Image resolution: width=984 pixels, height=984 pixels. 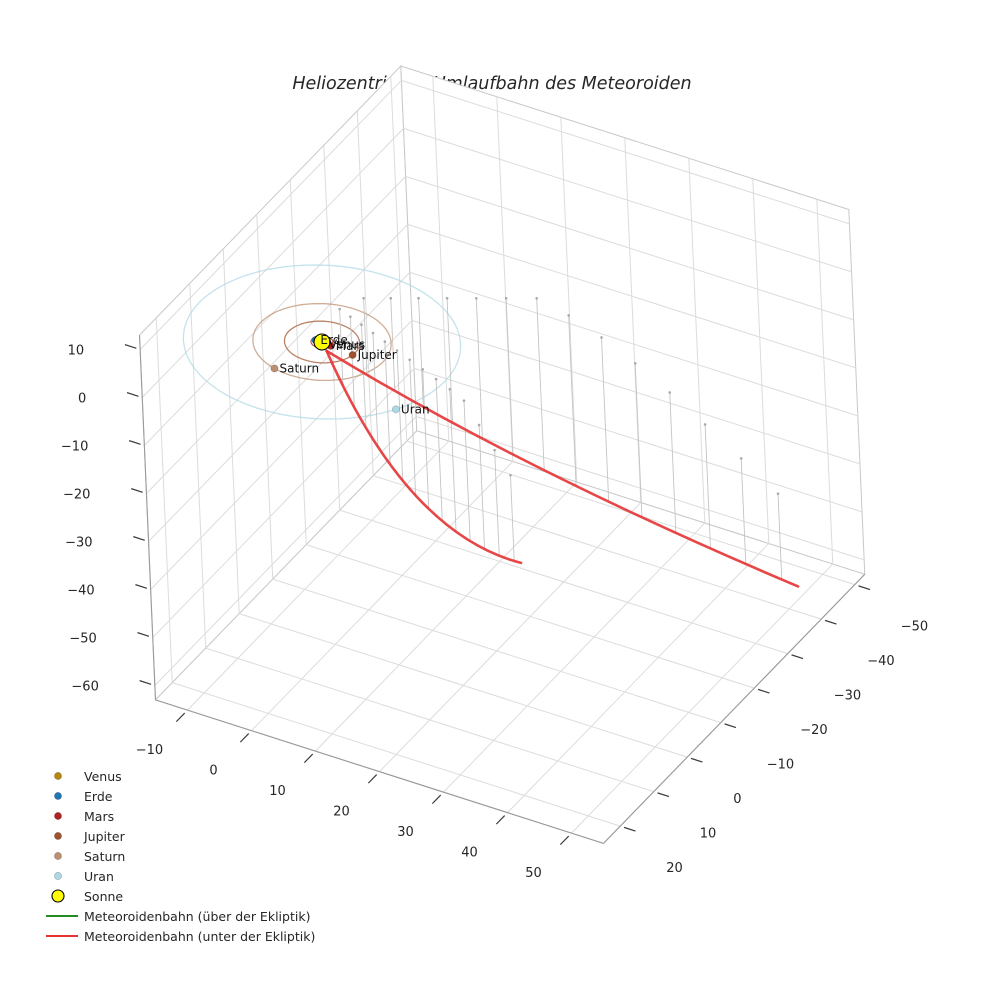 I want to click on legend-label: Venus, so click(x=103, y=776).